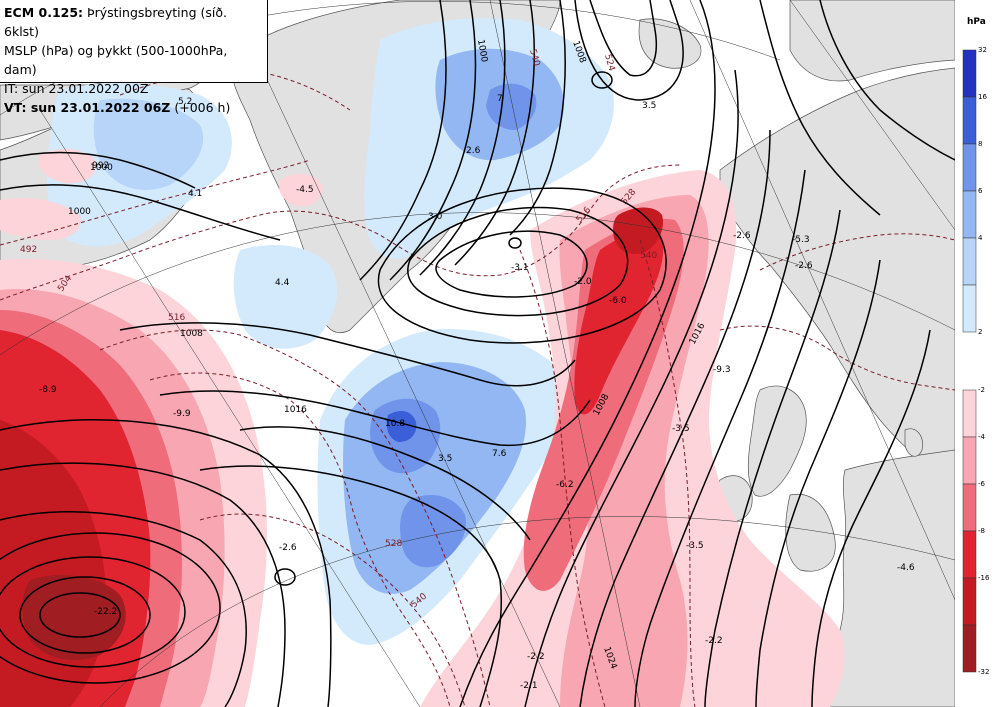  Describe the element at coordinates (435, 217) in the screenshot. I see `tendency-label: 3.0` at that location.